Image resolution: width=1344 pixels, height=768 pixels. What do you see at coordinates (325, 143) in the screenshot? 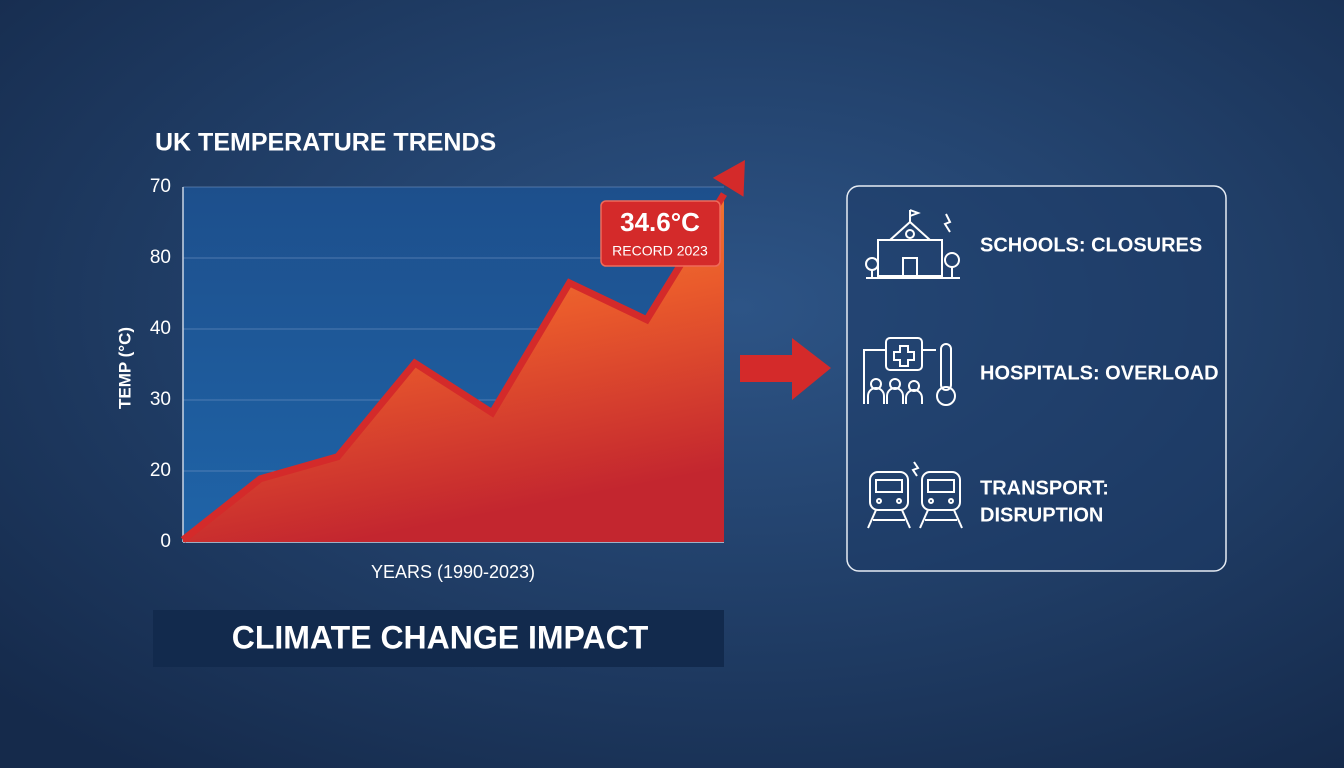
I see `chart-title: UK TEMPERATURE TRENDS` at bounding box center [325, 143].